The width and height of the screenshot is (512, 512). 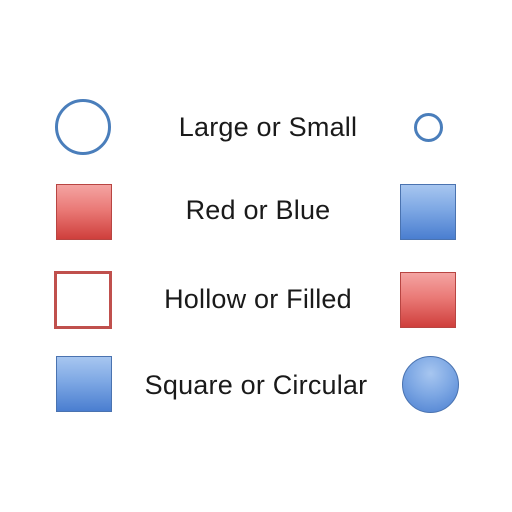 I want to click on row-red-or-blue: Red or Blue, so click(x=256, y=211).